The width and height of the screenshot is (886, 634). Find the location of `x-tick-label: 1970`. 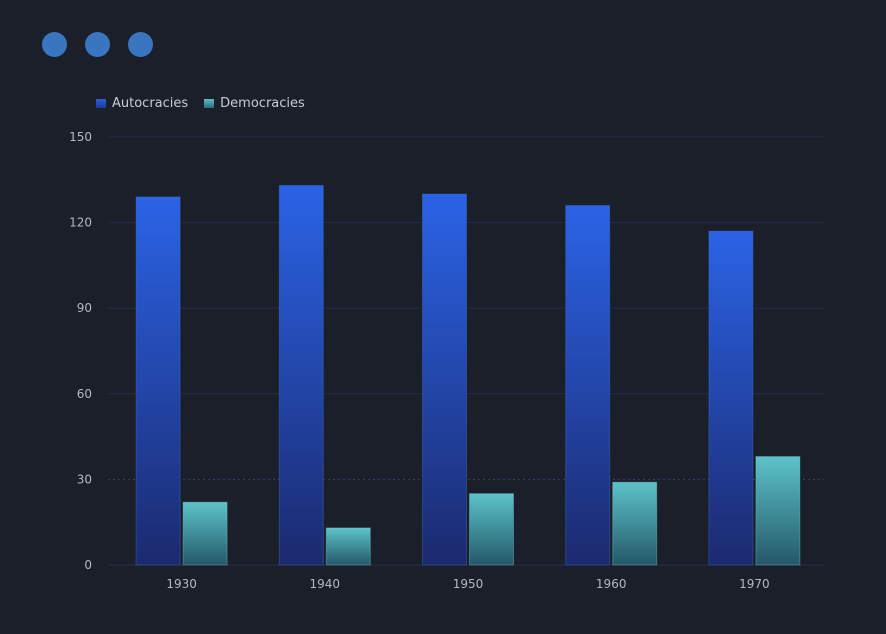

x-tick-label: 1970 is located at coordinates (754, 584).